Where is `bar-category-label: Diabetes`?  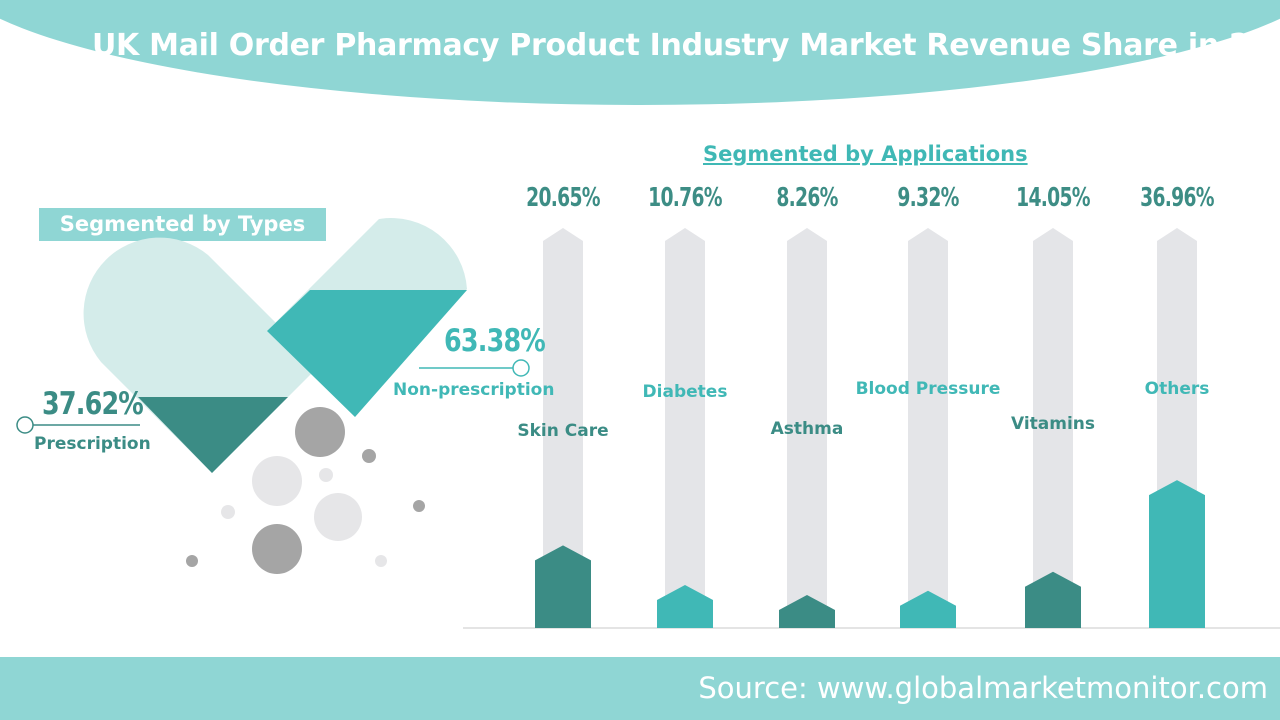
bar-category-label: Diabetes is located at coordinates (685, 392).